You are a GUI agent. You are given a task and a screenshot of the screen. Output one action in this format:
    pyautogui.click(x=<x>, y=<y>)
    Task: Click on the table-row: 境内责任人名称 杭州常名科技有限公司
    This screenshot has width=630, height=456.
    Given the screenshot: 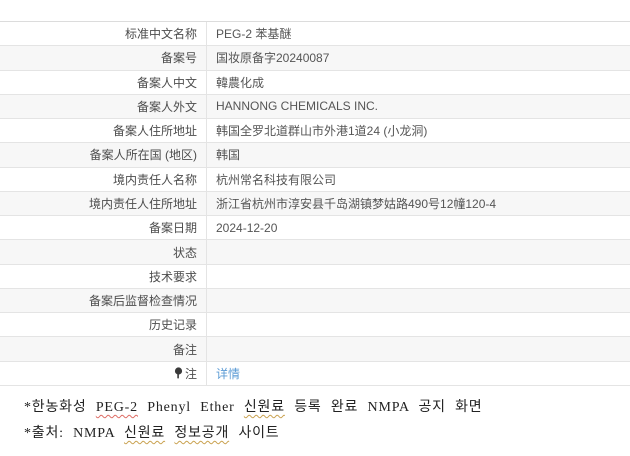 What is the action you would take?
    pyautogui.click(x=315, y=179)
    